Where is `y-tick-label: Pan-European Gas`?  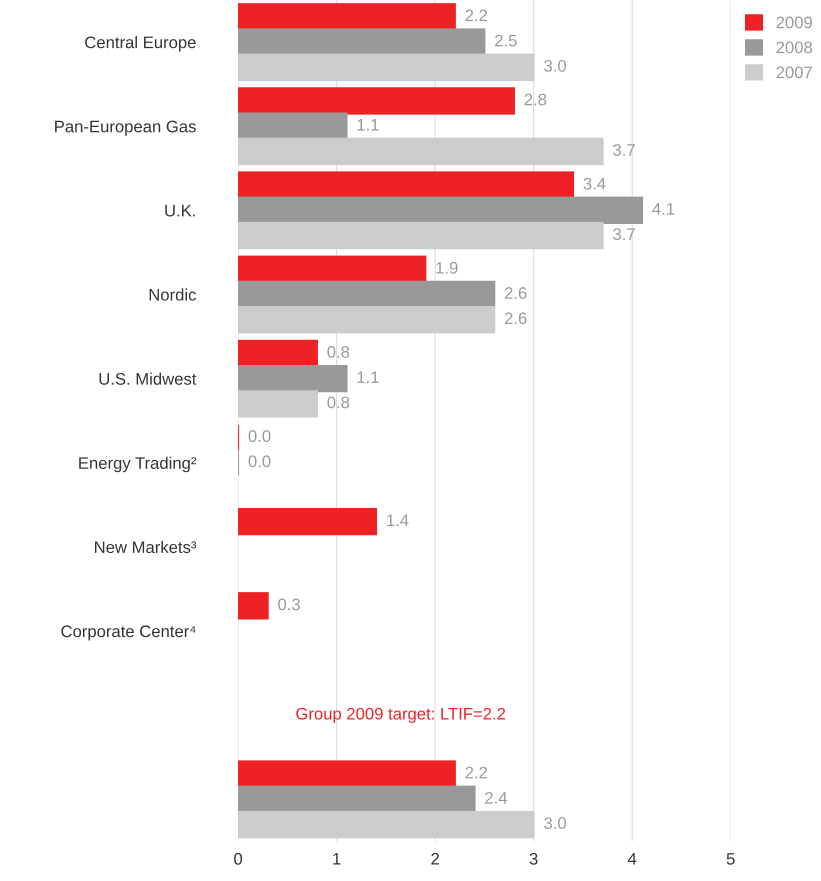
y-tick-label: Pan-European Gas is located at coordinates (125, 128).